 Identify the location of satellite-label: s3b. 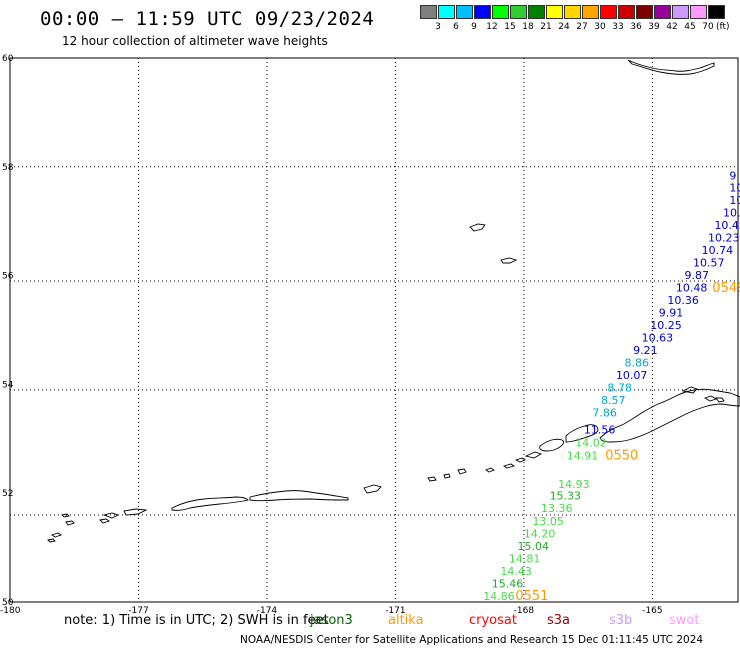
(621, 620).